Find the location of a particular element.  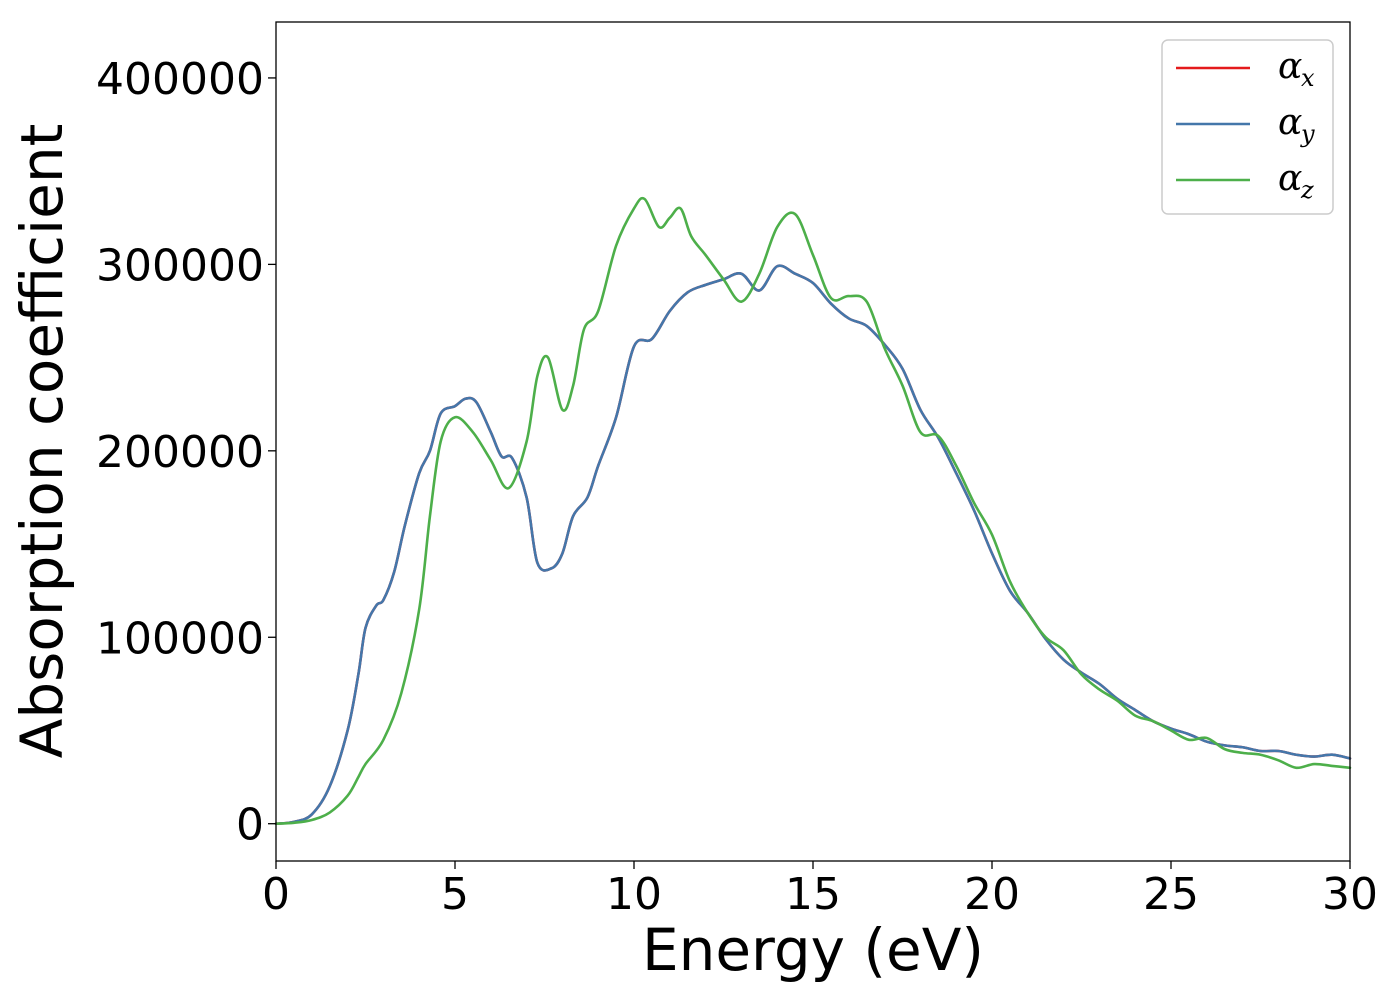

x-tick-label: 30 is located at coordinates (1350, 894).